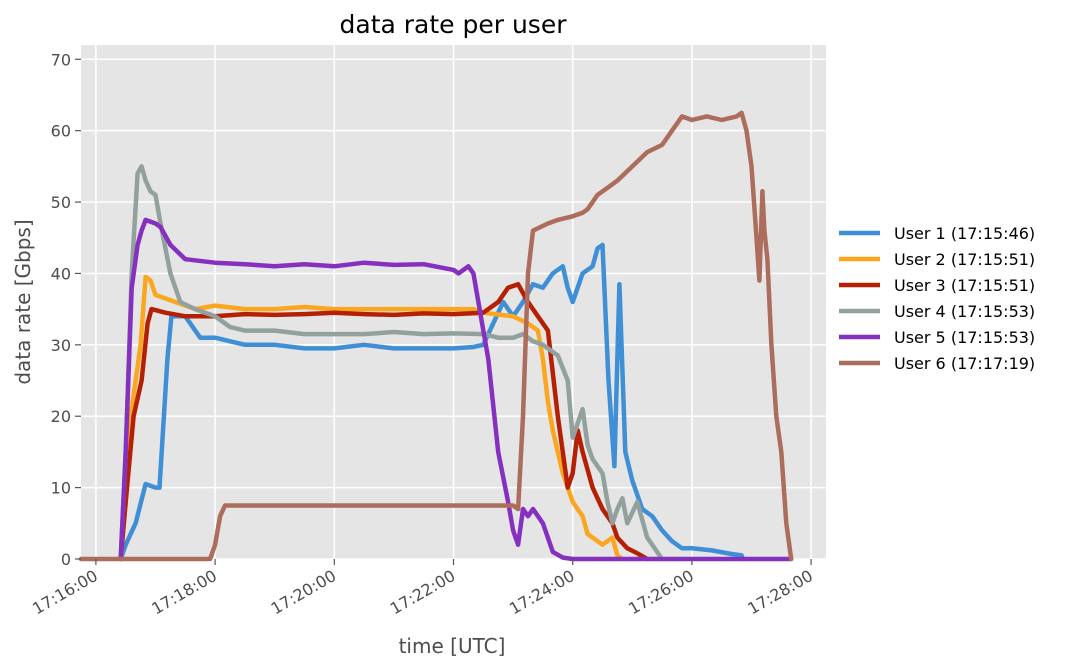  I want to click on y-axis-label: data rate [Gbps], so click(23, 301).